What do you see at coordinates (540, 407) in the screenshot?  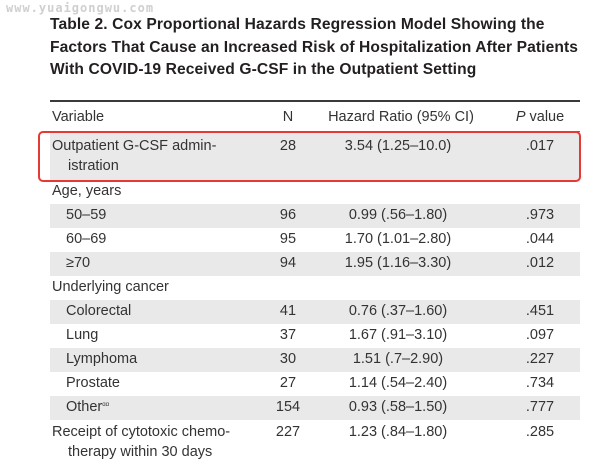 I see `cell-p-value: .777` at bounding box center [540, 407].